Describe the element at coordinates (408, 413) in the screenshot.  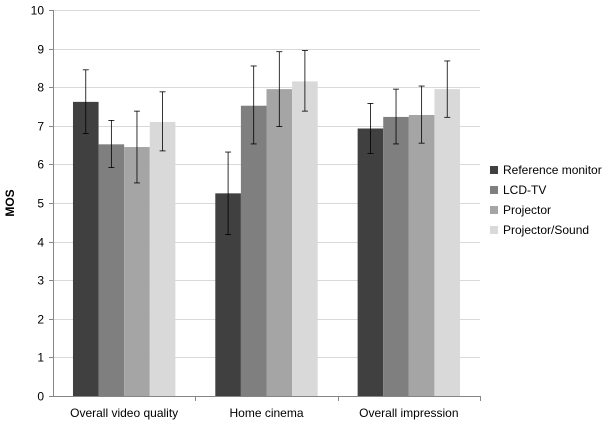
I see `x-category-label: Overall impression` at that location.